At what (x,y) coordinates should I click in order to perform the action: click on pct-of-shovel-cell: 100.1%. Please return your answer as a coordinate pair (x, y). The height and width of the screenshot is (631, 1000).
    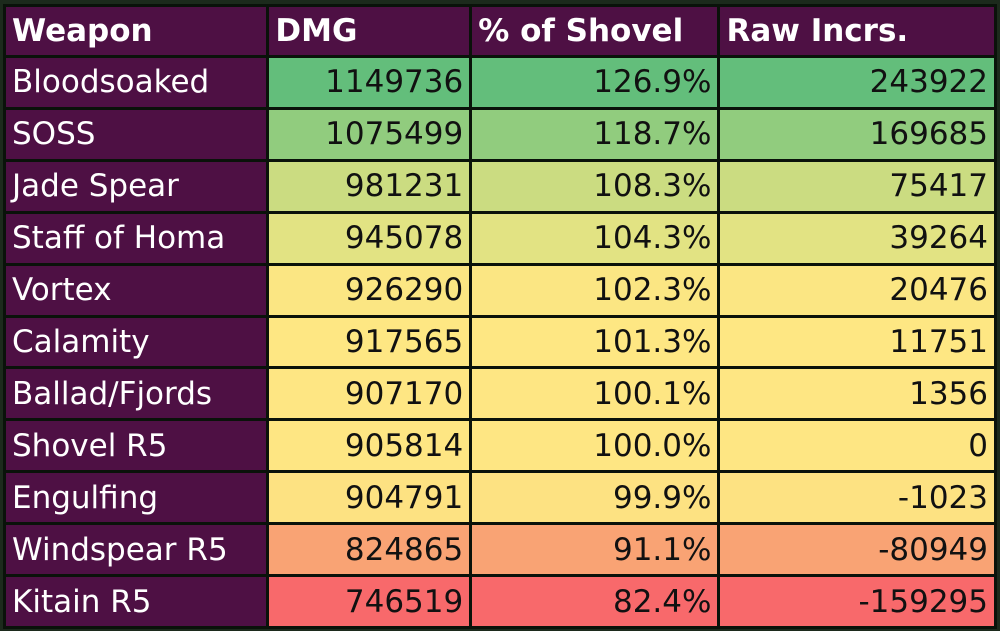
    Looking at the image, I should click on (595, 394).